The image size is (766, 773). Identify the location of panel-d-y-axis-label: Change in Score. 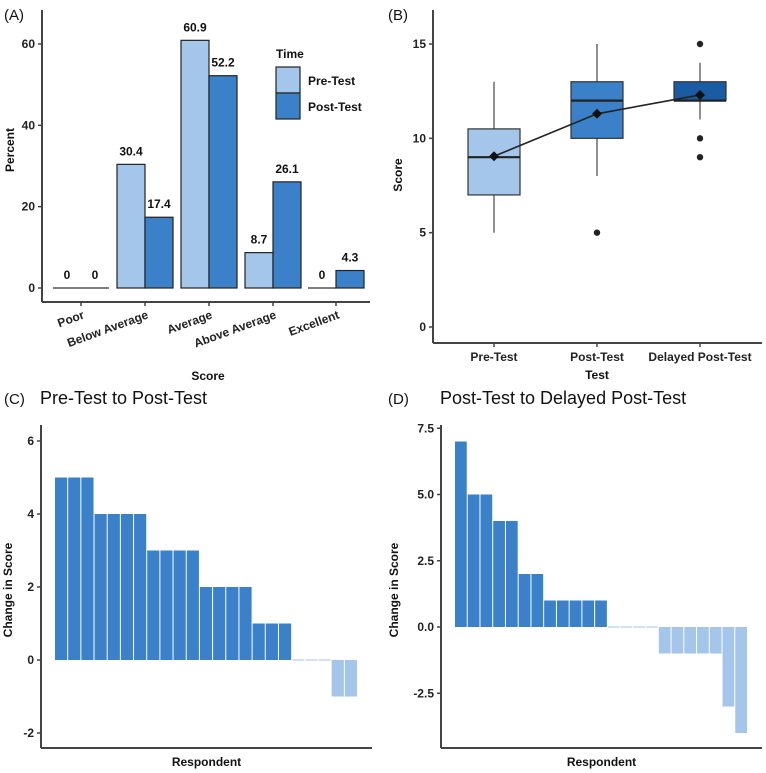
(394, 589).